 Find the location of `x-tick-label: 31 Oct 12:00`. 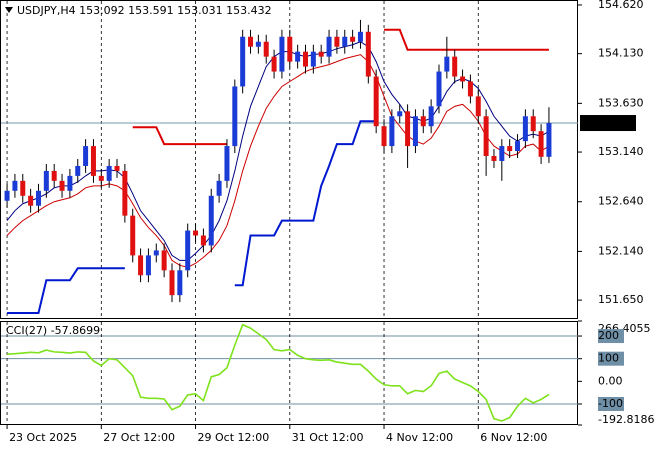

x-tick-label: 31 Oct 12:00 is located at coordinates (328, 437).